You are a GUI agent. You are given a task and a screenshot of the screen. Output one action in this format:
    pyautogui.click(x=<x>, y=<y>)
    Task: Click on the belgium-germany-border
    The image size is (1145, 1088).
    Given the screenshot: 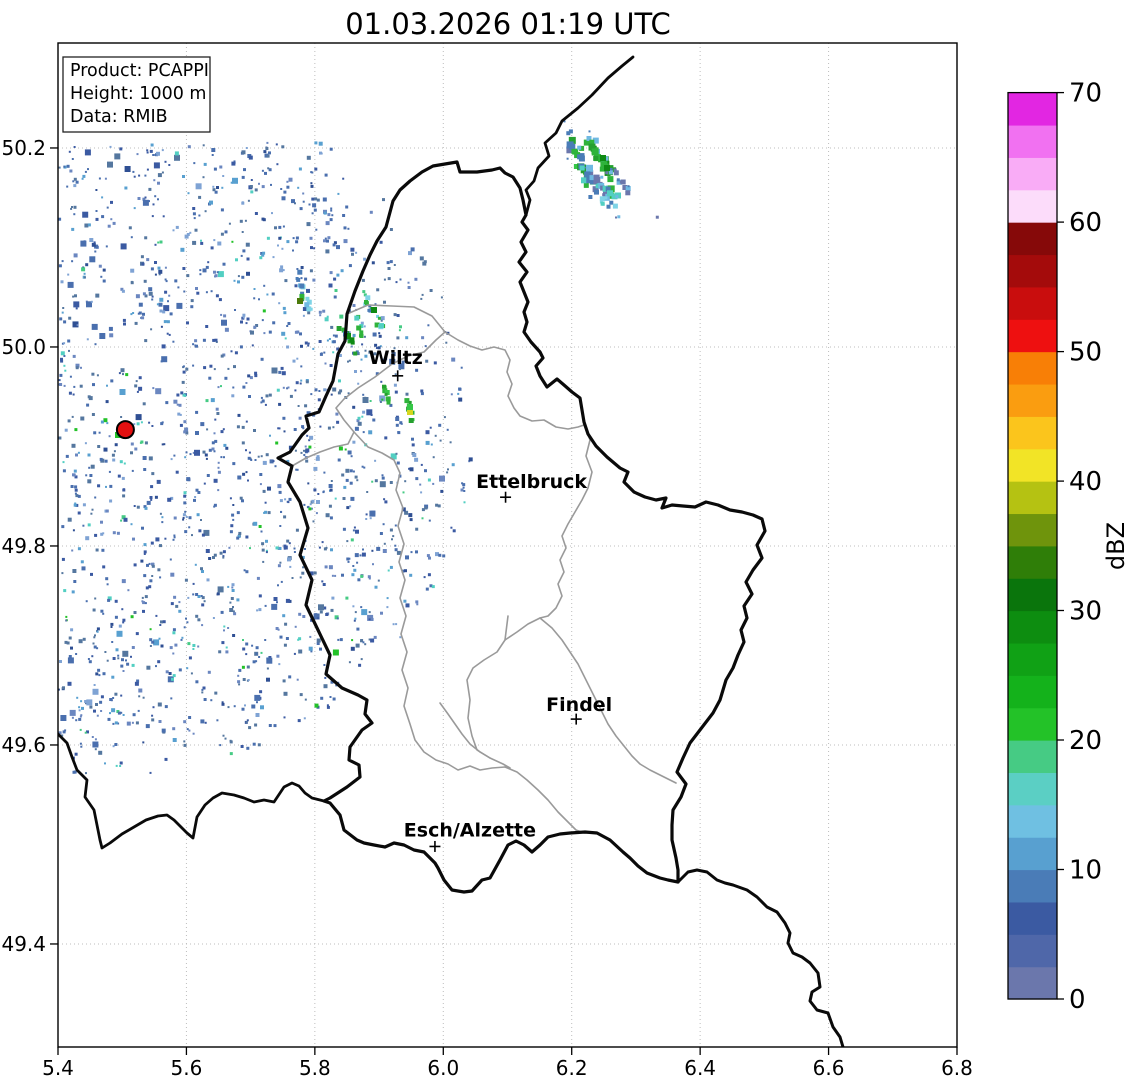 What is the action you would take?
    pyautogui.click(x=579, y=136)
    